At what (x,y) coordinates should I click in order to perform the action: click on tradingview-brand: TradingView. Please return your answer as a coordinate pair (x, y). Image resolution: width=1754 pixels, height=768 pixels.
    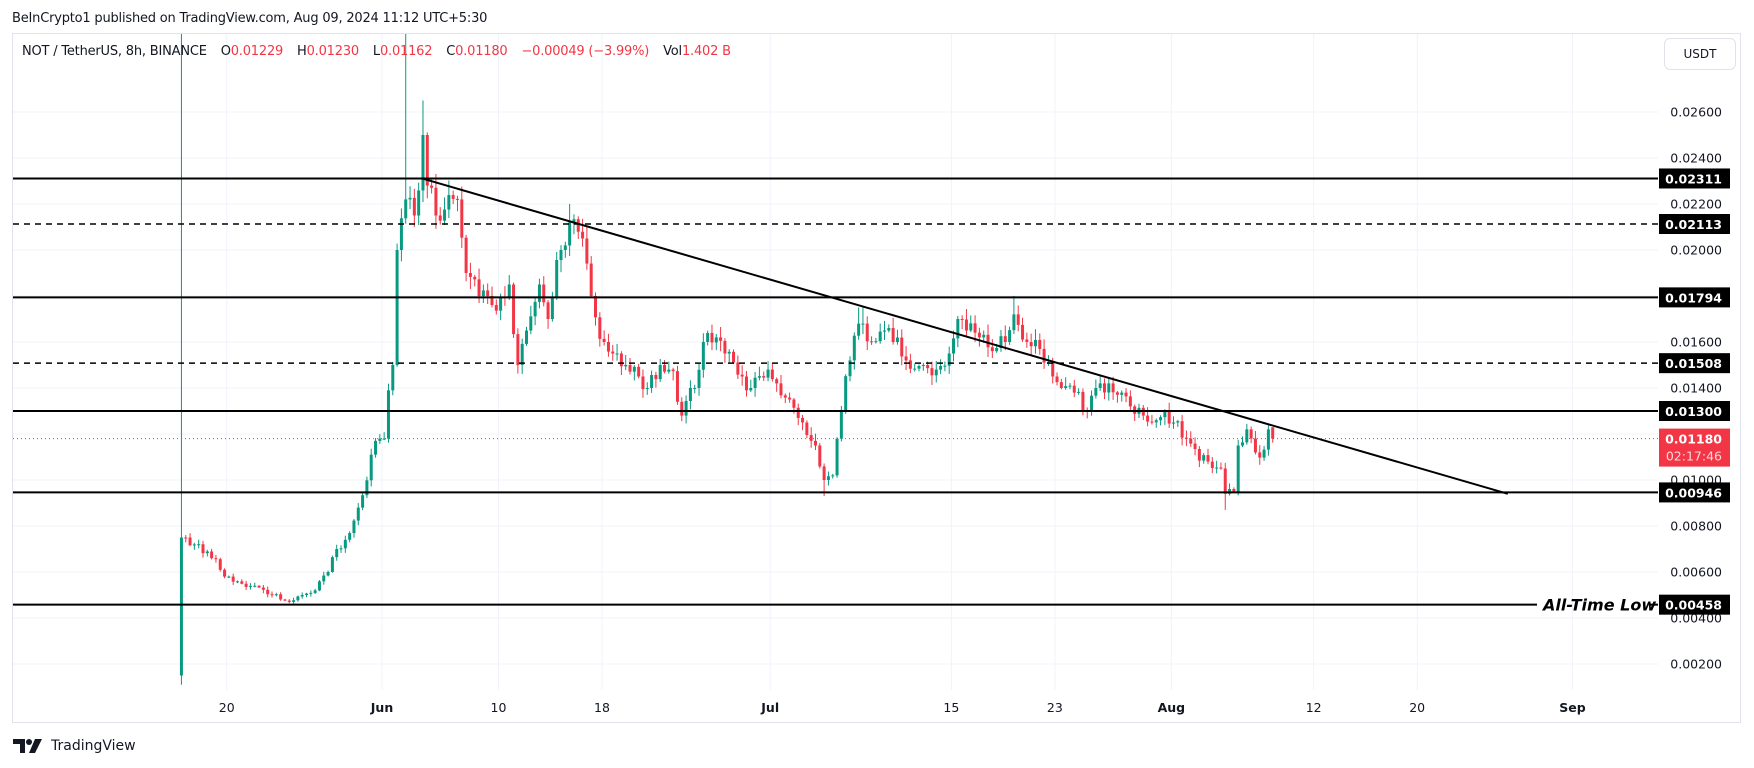
    Looking at the image, I should click on (93, 746).